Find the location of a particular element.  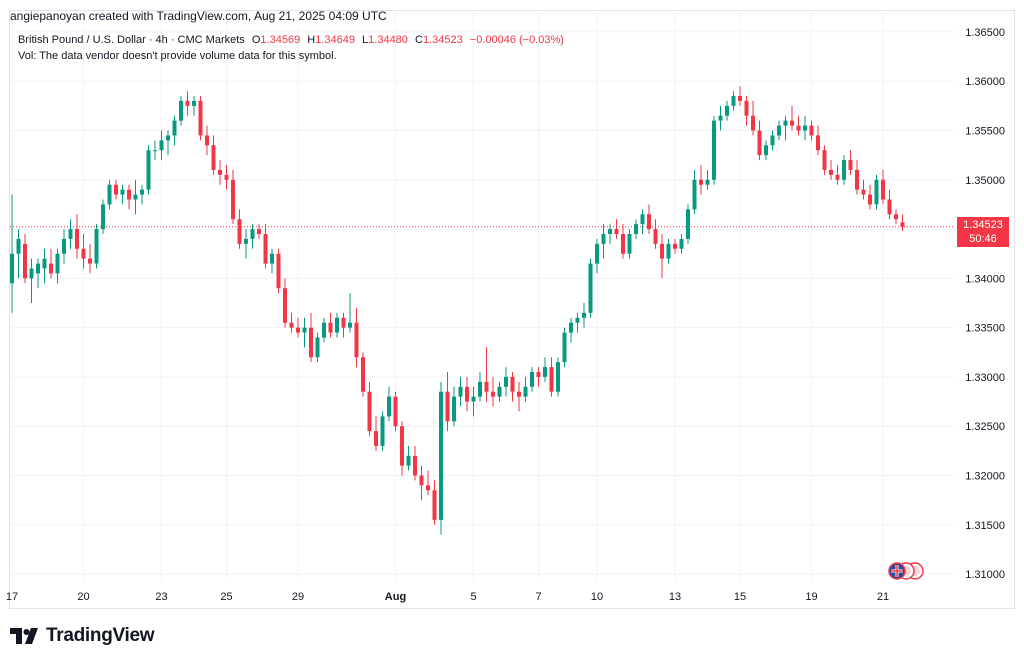

high-label: H is located at coordinates (311, 40).